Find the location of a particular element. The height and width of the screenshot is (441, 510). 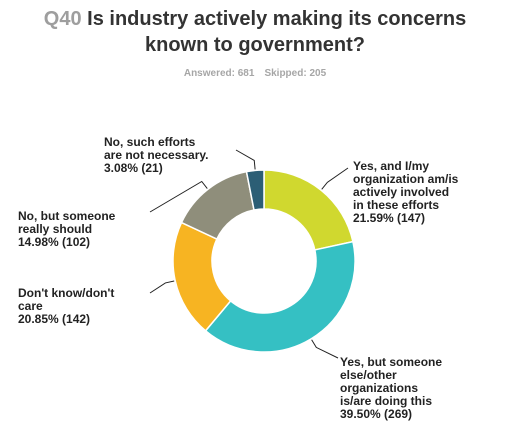

slice-label-line: else/other is located at coordinates (368, 375).